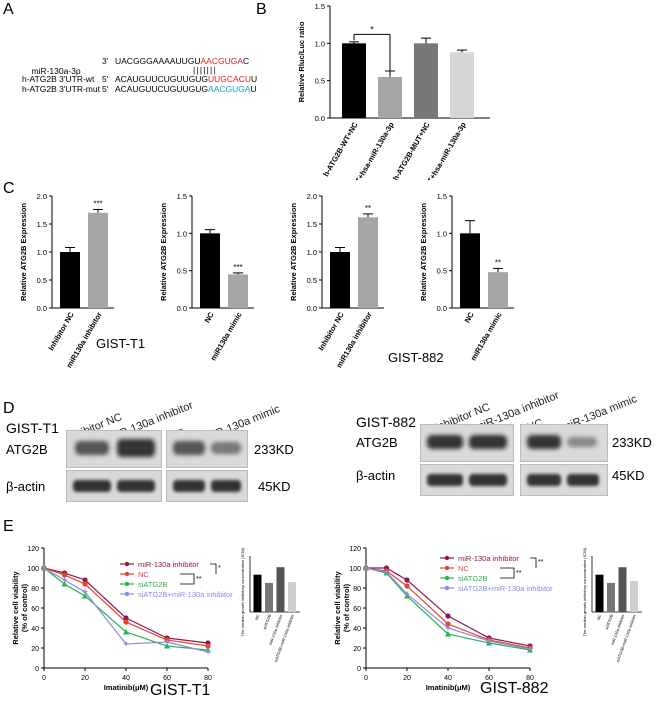 Image resolution: width=656 pixels, height=702 pixels. What do you see at coordinates (26, 486) in the screenshot?
I see `wb-row-actin-left: β-actin` at bounding box center [26, 486].